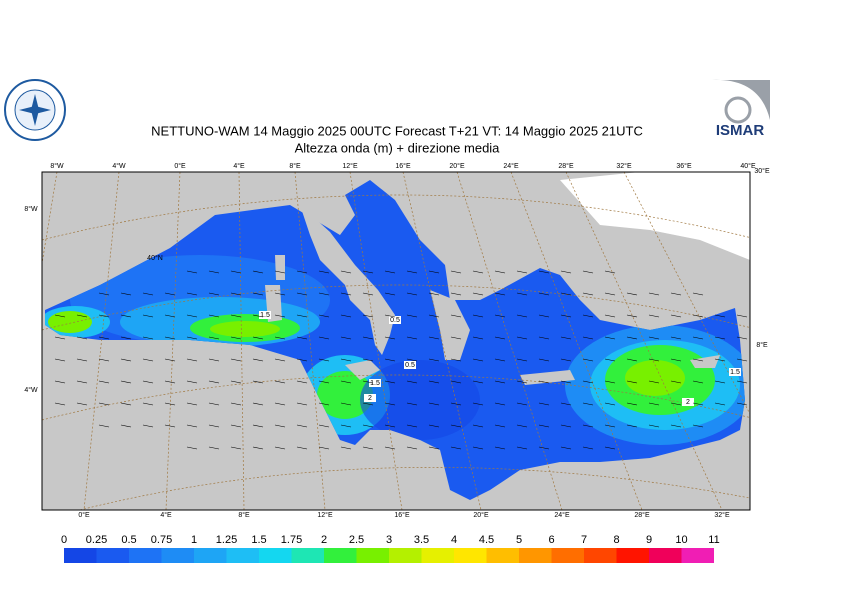 The height and width of the screenshot is (596, 842). Describe the element at coordinates (96, 540) in the screenshot. I see `colorbar-label: 0.25` at that location.